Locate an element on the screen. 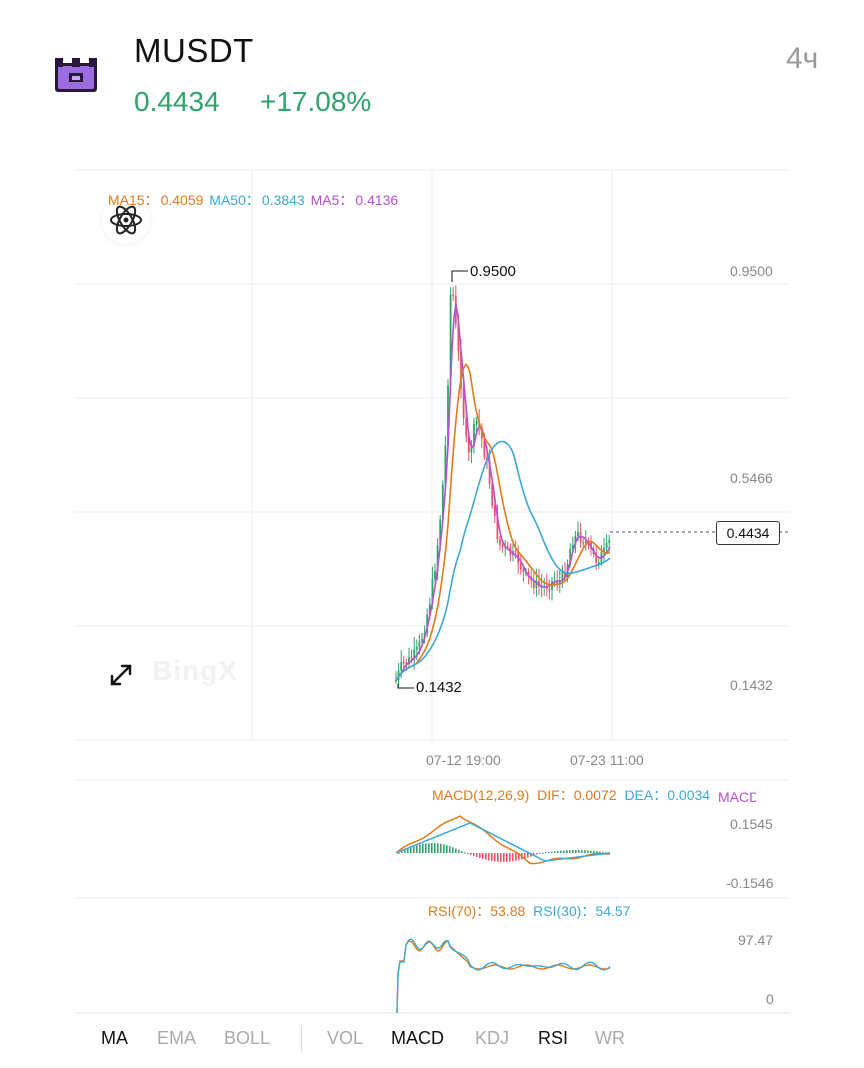  dea-label: DEA： is located at coordinates (646, 795).